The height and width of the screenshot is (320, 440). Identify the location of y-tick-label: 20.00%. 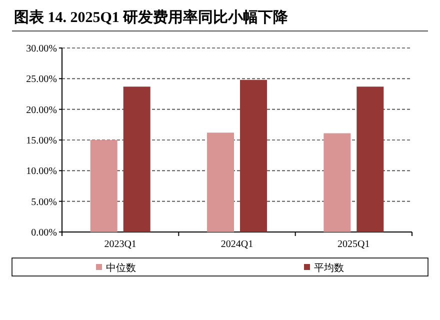
(41, 110).